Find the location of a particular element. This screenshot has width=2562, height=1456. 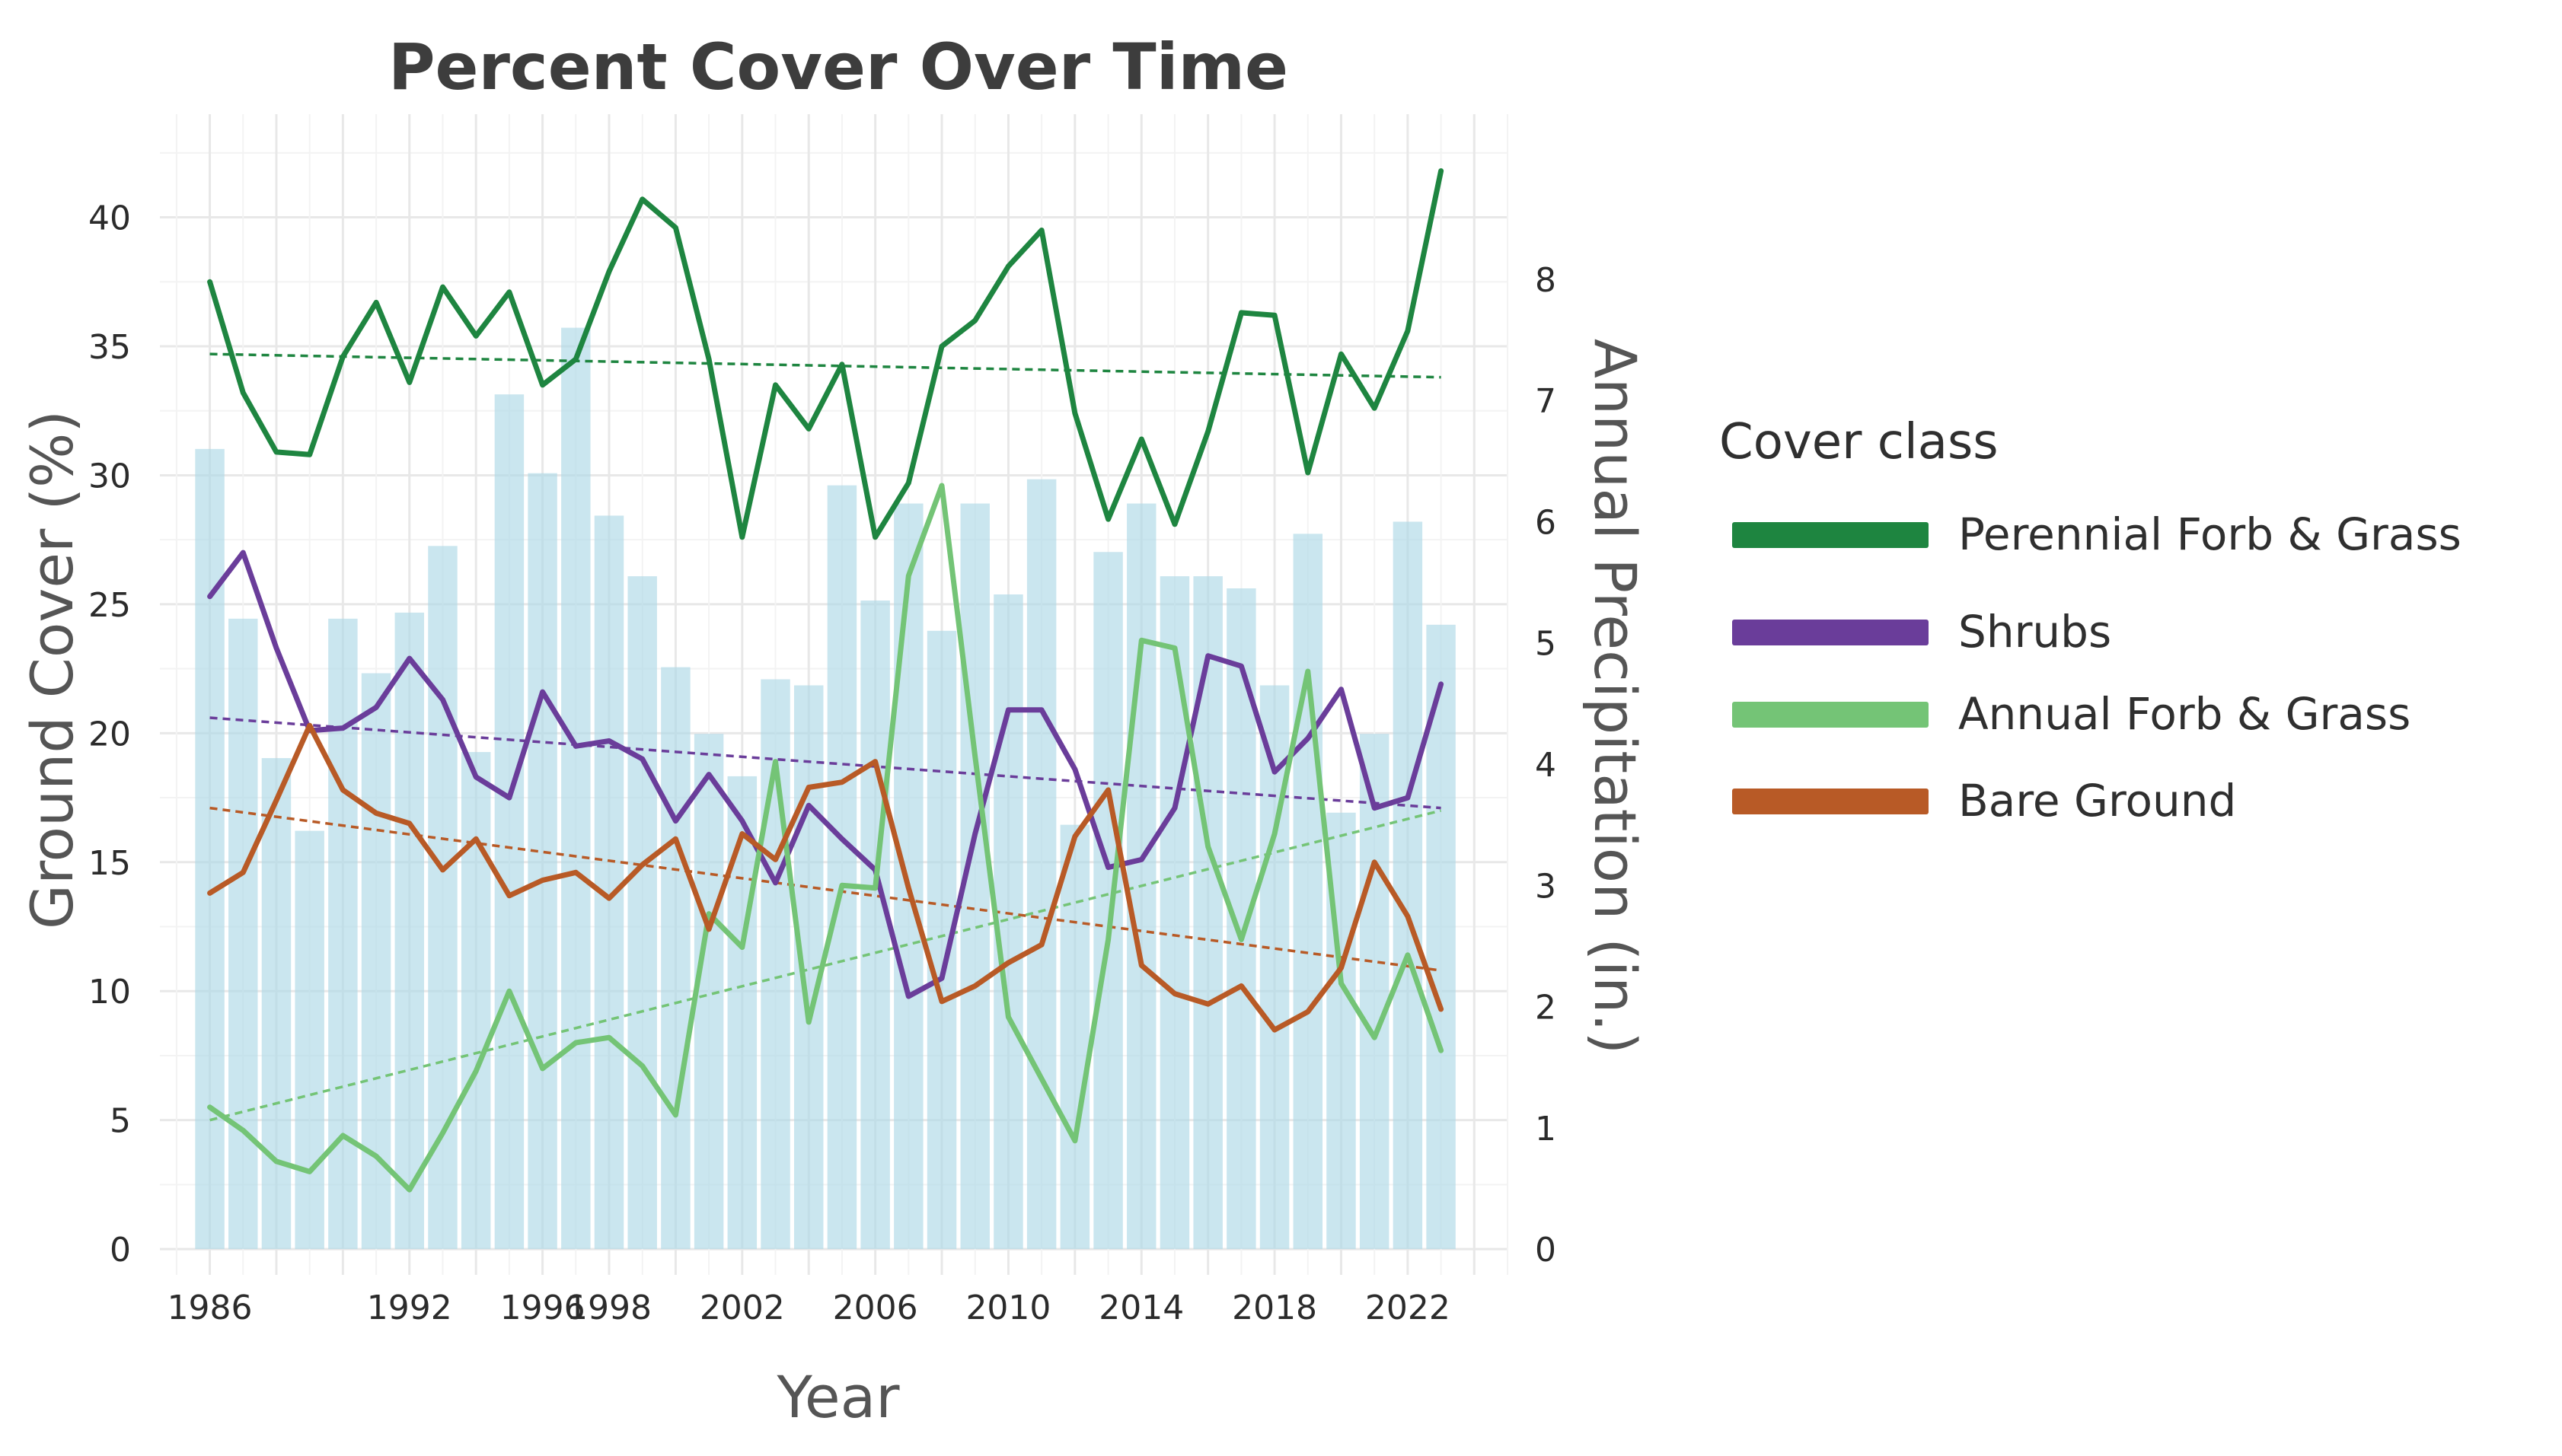

y-tick-label: 10 is located at coordinates (109, 992).